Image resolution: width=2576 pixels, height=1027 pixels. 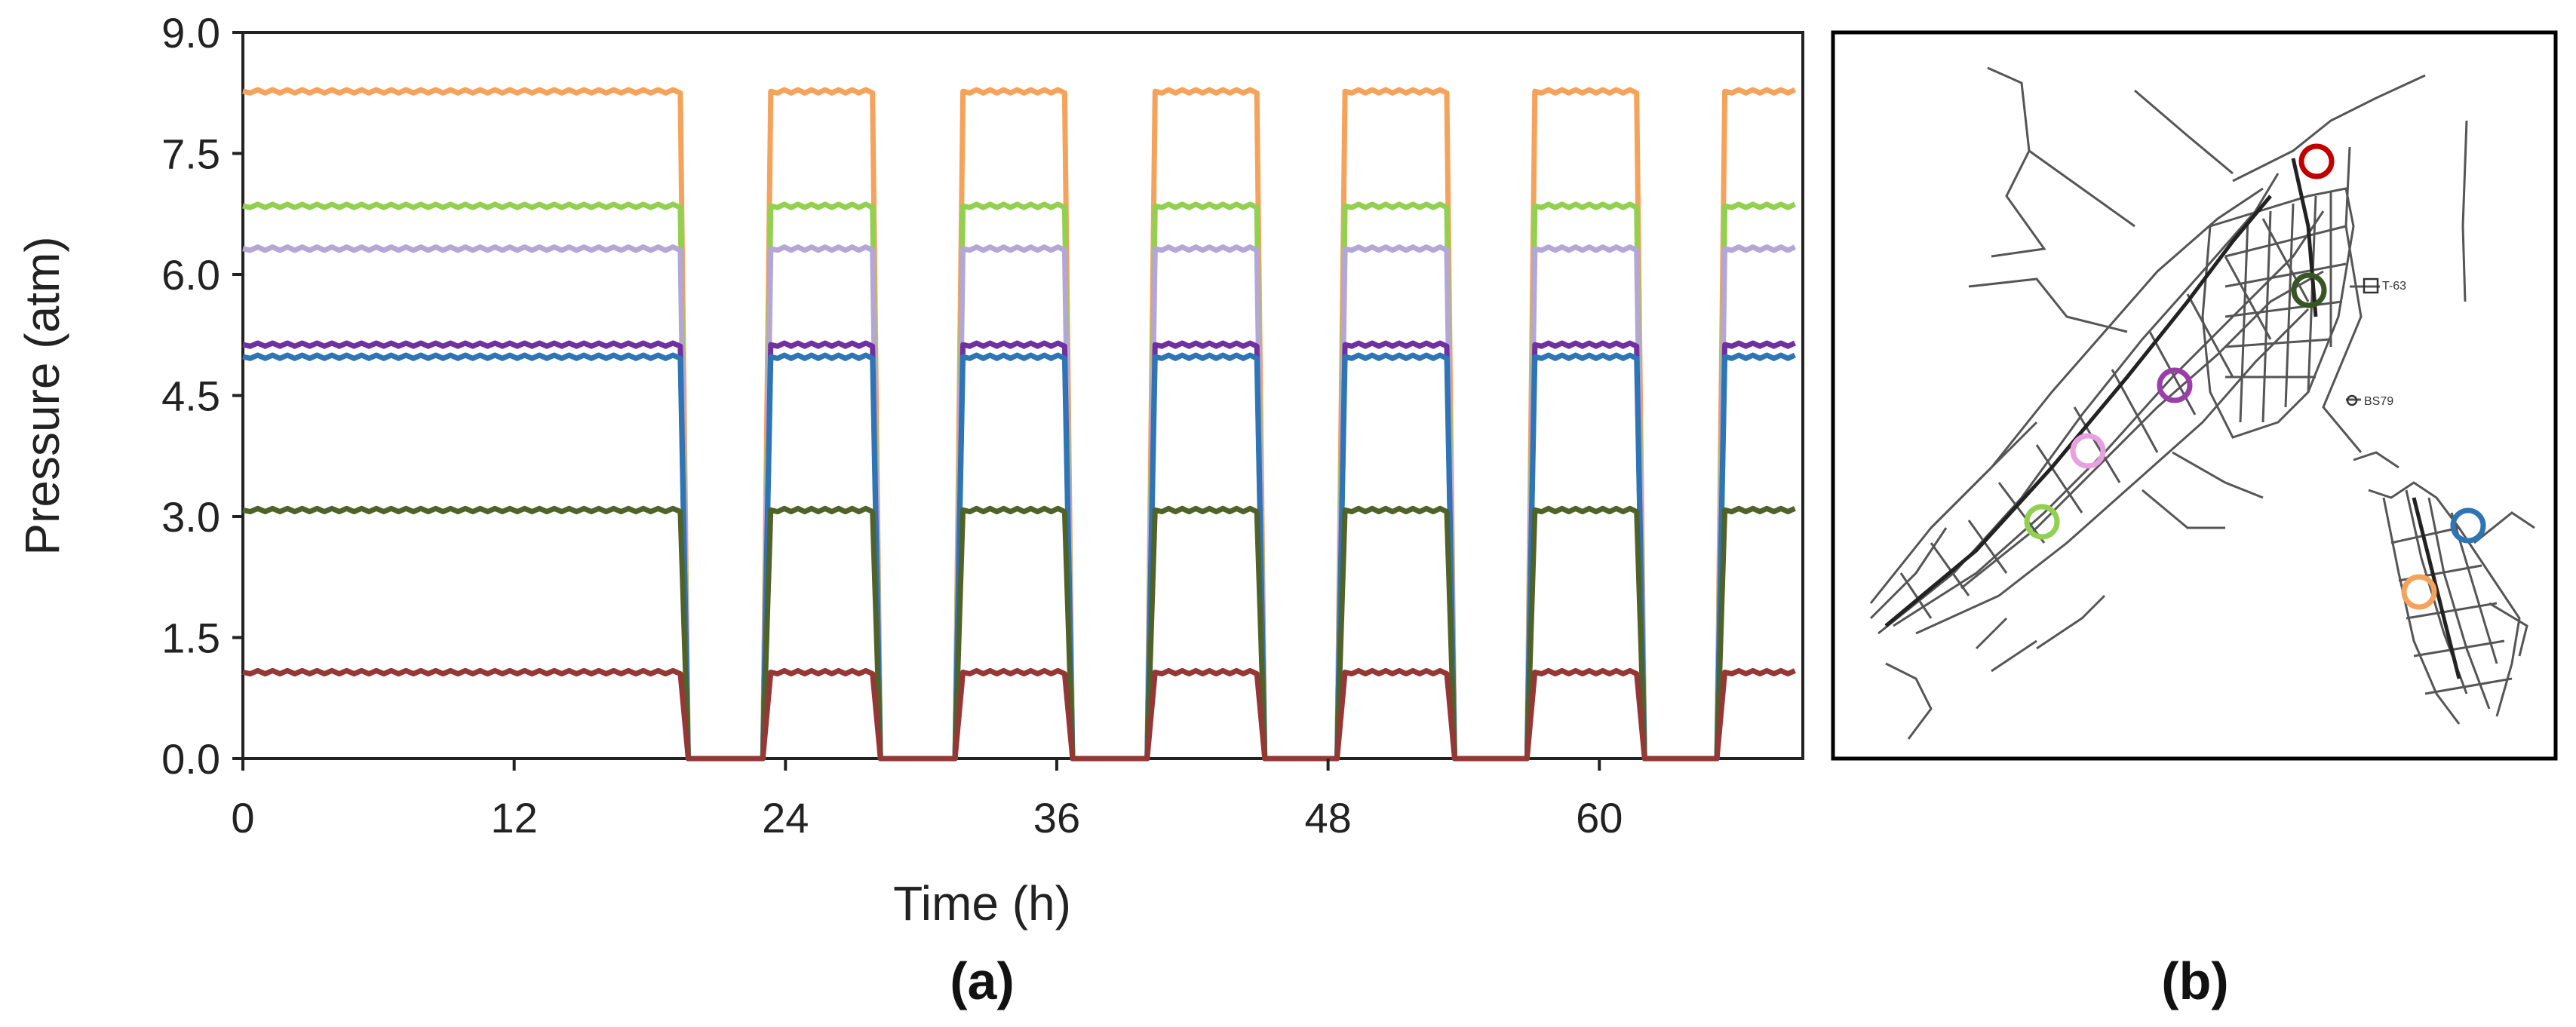 I want to click on y-ticks: 0.0 1.5 3.0 4.5 6.0 7.5 9.0, so click(x=202, y=396).